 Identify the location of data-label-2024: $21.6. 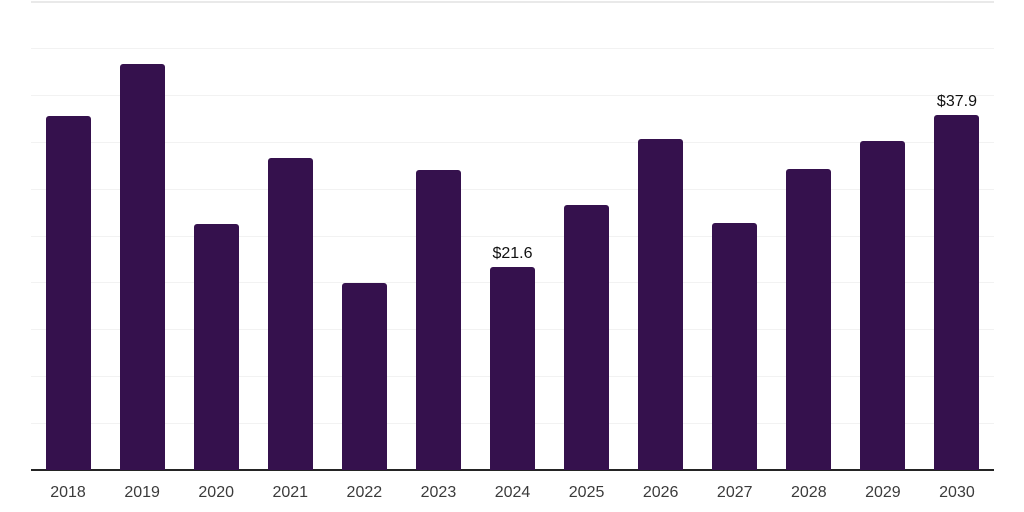
(512, 254).